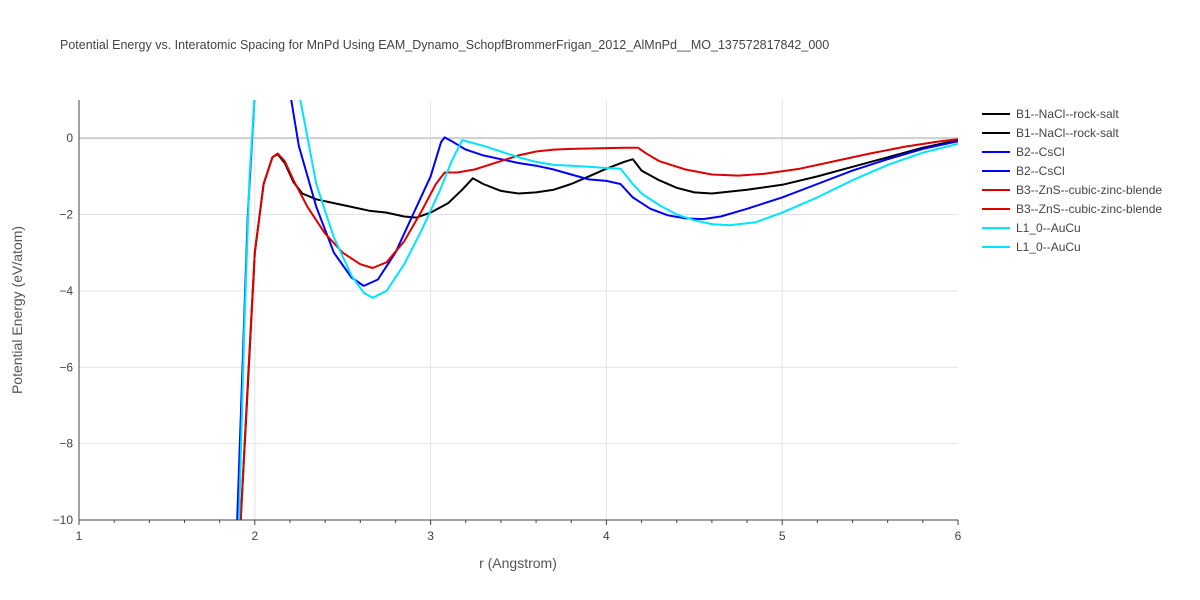  Describe the element at coordinates (79, 536) in the screenshot. I see `x-tick-label: 1` at that location.